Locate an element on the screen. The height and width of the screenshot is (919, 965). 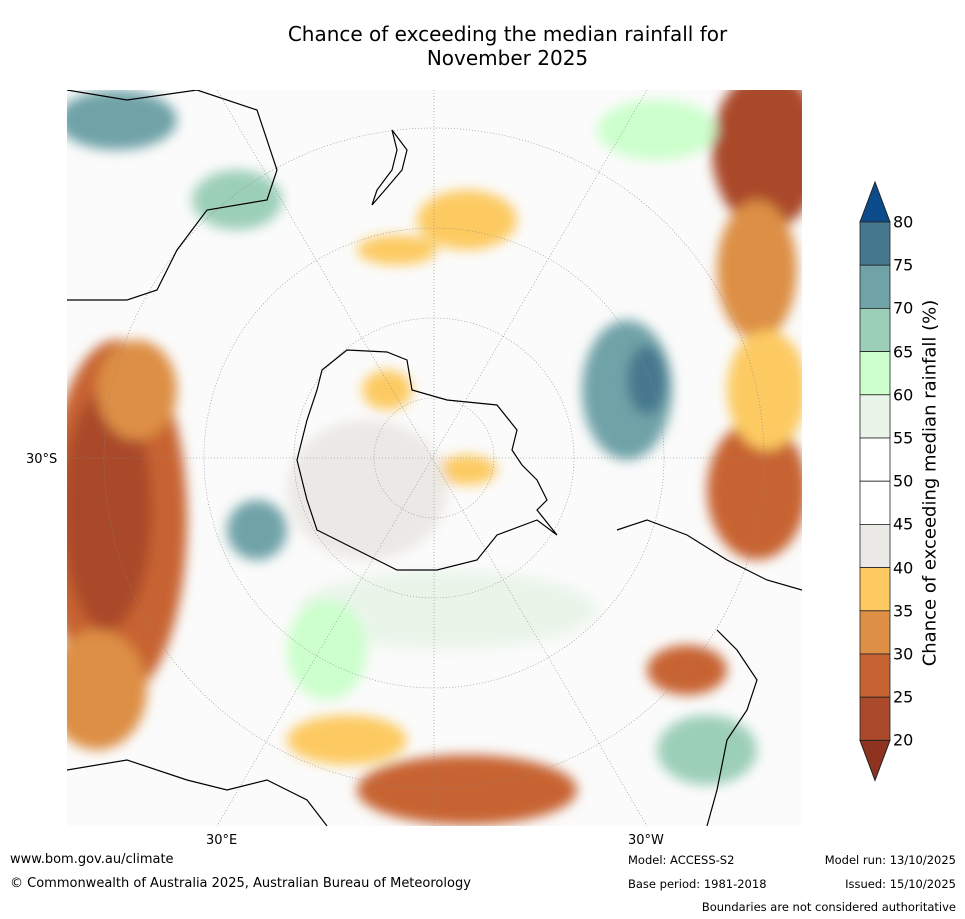
australia-coastline is located at coordinates (172, 195).